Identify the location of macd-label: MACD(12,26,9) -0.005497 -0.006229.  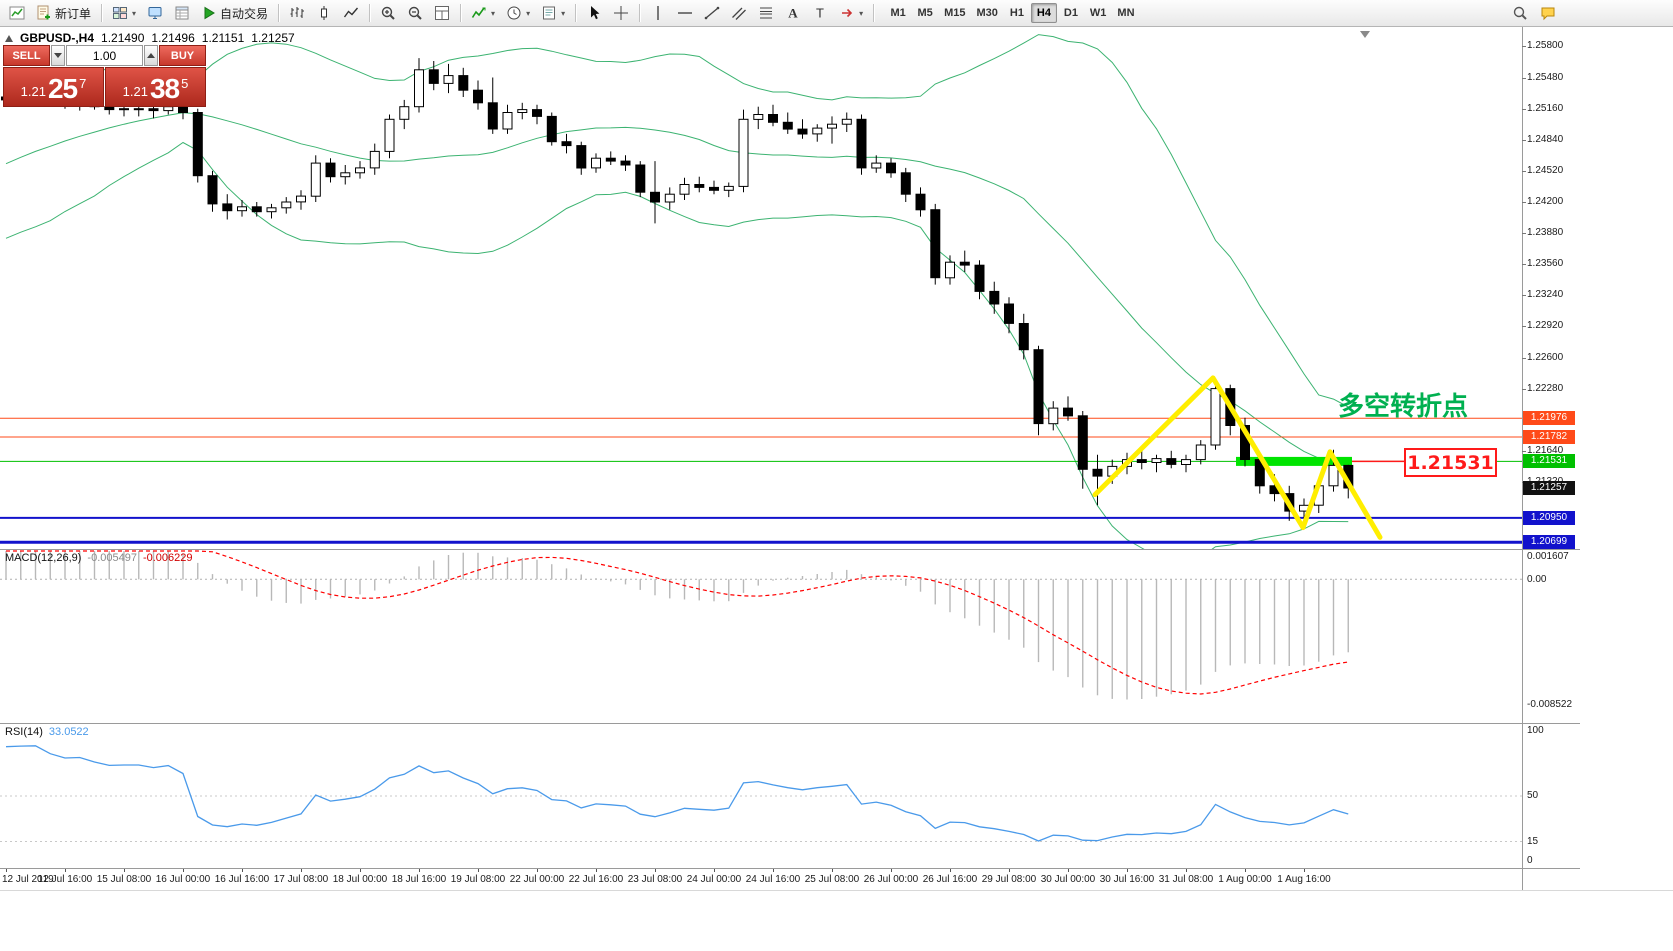
(99, 558).